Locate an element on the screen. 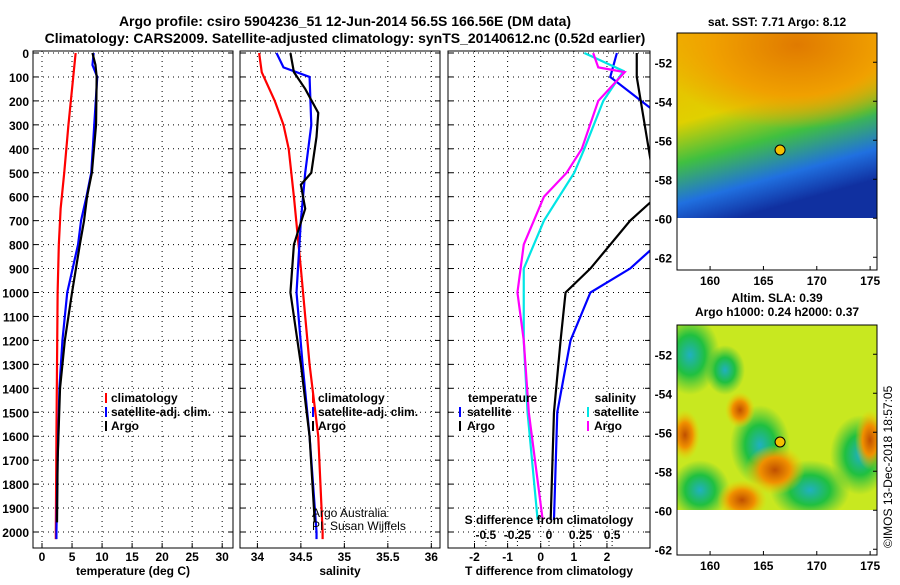 This screenshot has width=900, height=585. x-tick-label: 36 is located at coordinates (432, 557).